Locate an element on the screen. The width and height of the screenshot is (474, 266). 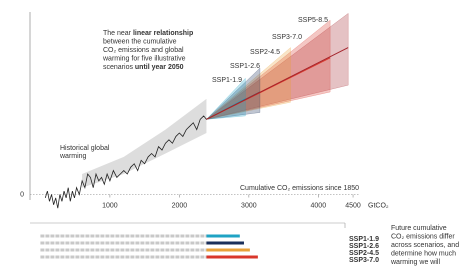
scenario-label: SSP1-1.9 is located at coordinates (227, 80).